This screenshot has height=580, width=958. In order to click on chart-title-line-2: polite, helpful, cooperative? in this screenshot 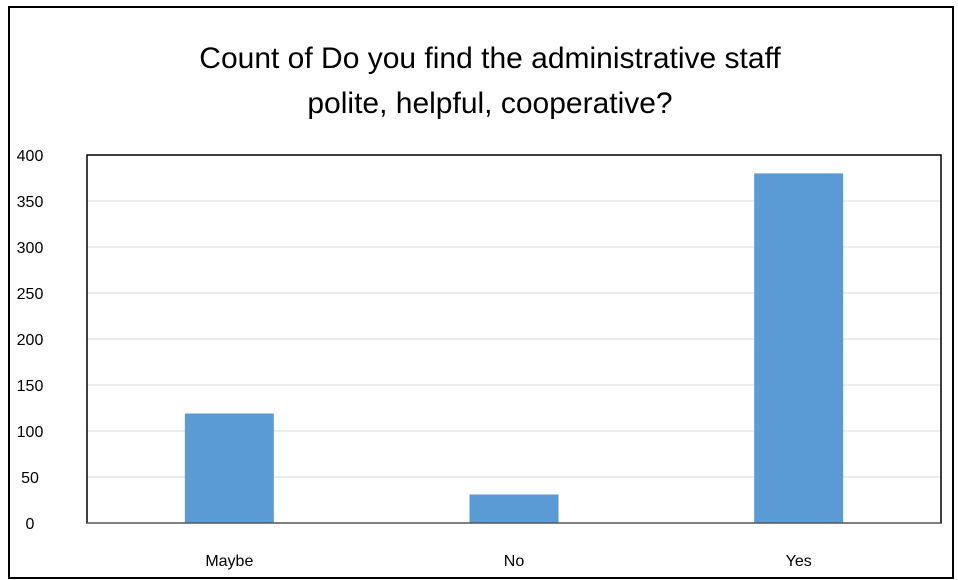, I will do `click(489, 103)`.